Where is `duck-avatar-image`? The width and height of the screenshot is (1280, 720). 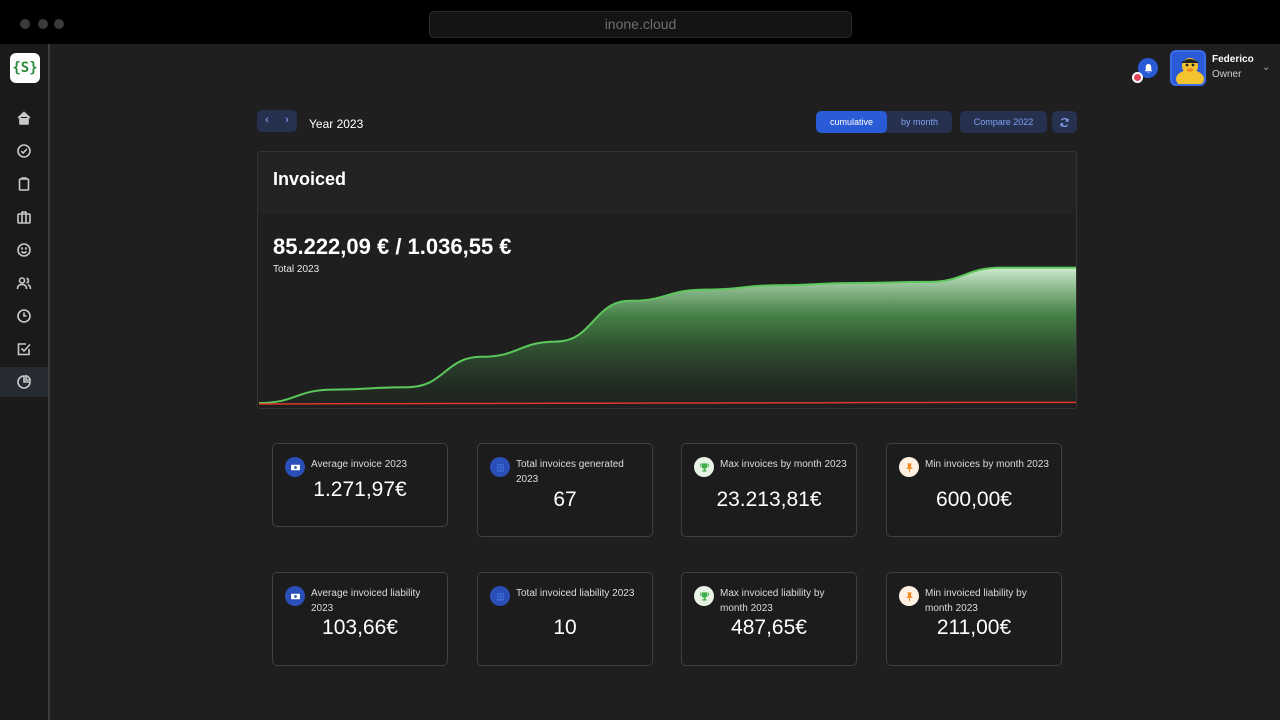 duck-avatar-image is located at coordinates (1188, 68).